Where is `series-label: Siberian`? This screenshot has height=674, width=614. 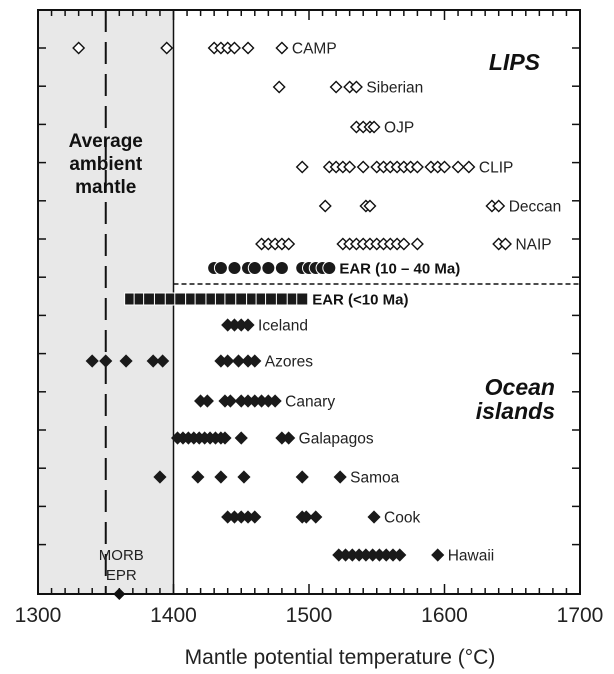
series-label: Siberian is located at coordinates (394, 88).